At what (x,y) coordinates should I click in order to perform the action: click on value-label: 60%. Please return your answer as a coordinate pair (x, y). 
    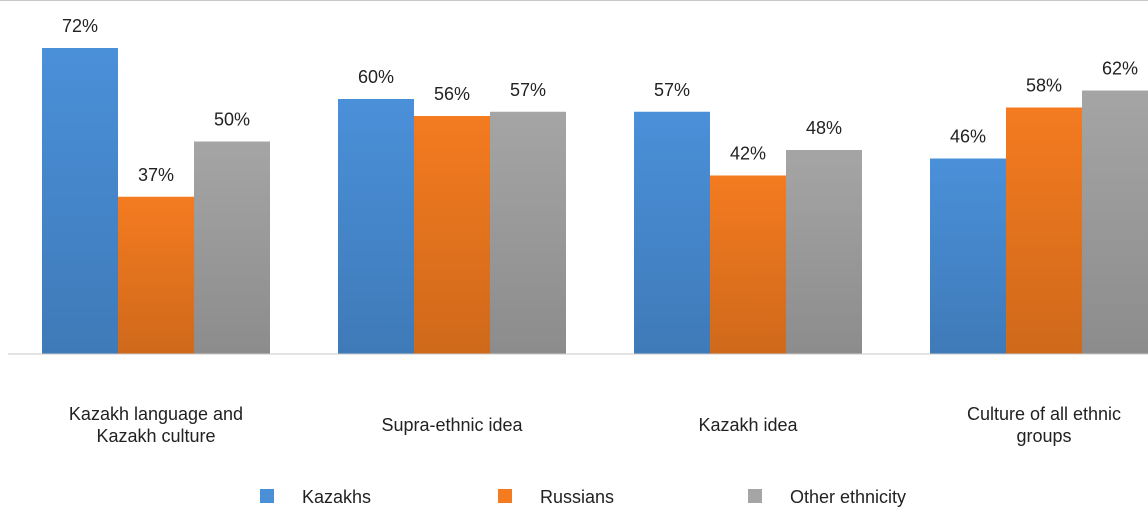
    Looking at the image, I should click on (376, 77).